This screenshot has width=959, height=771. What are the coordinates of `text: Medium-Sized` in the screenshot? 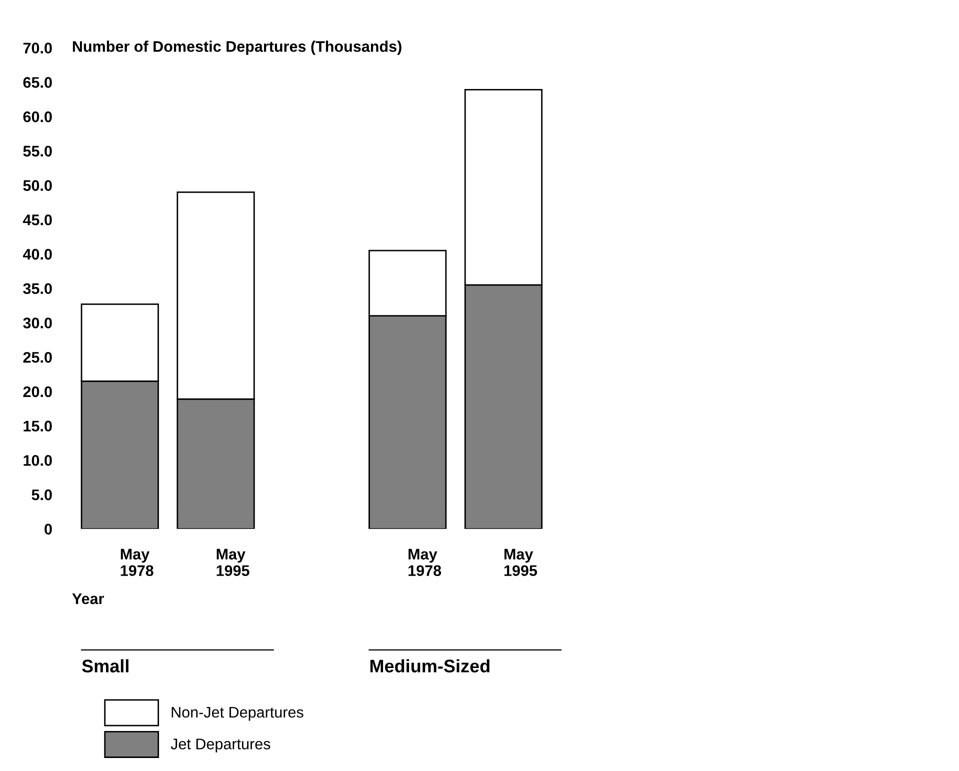 It's located at (430, 665).